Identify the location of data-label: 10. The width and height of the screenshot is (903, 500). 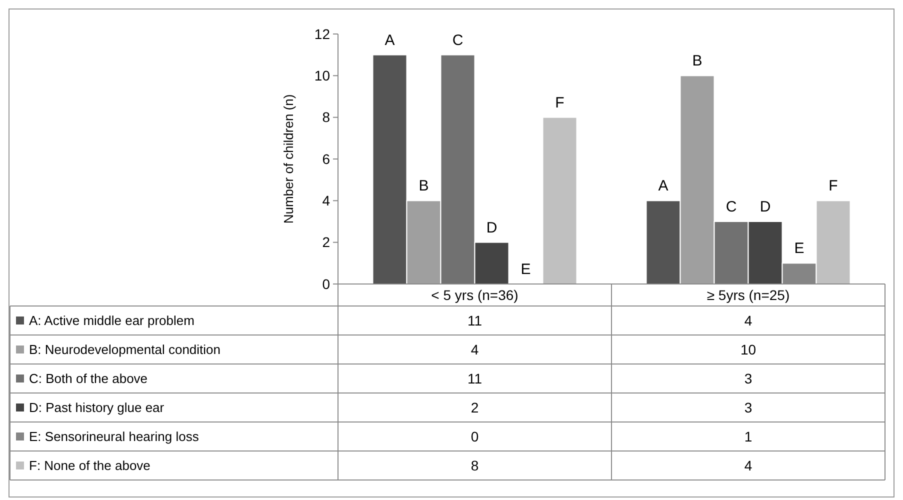
(748, 349).